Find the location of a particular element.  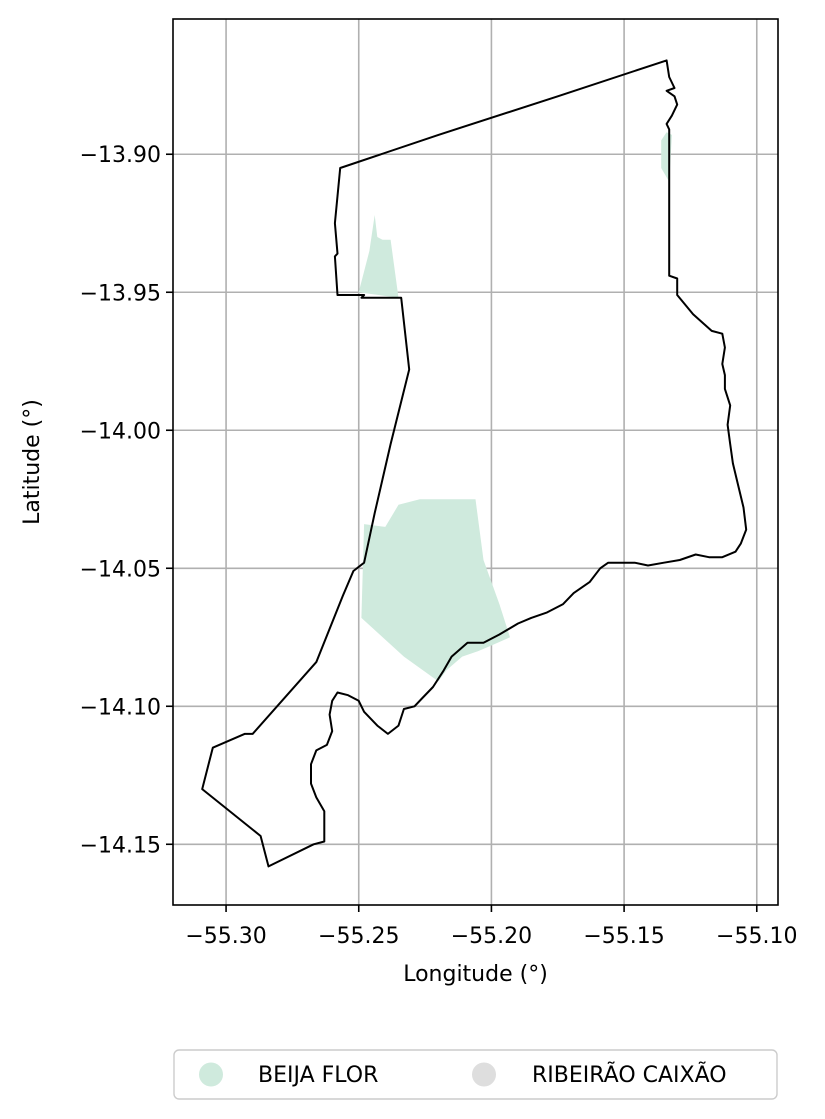

legend-marker-ribeirao-caixao is located at coordinates (484, 1074).